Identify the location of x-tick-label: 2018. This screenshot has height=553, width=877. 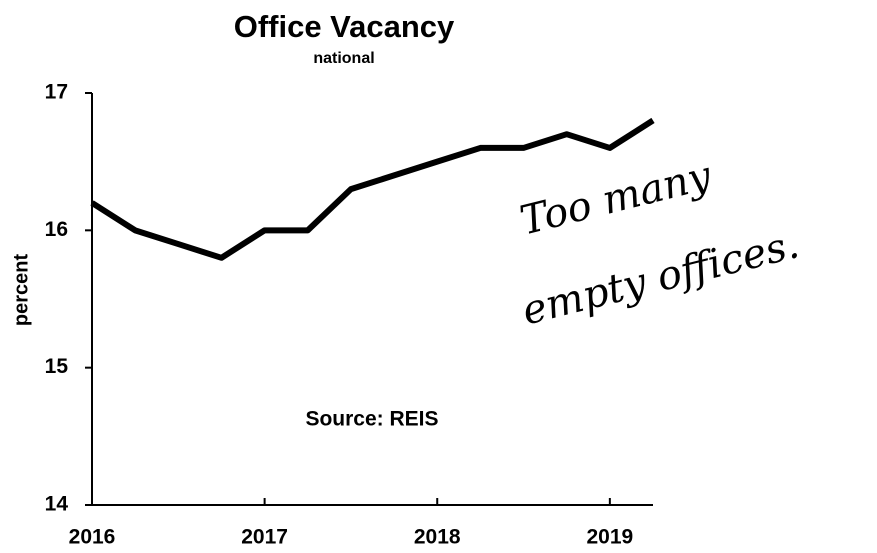
(437, 537).